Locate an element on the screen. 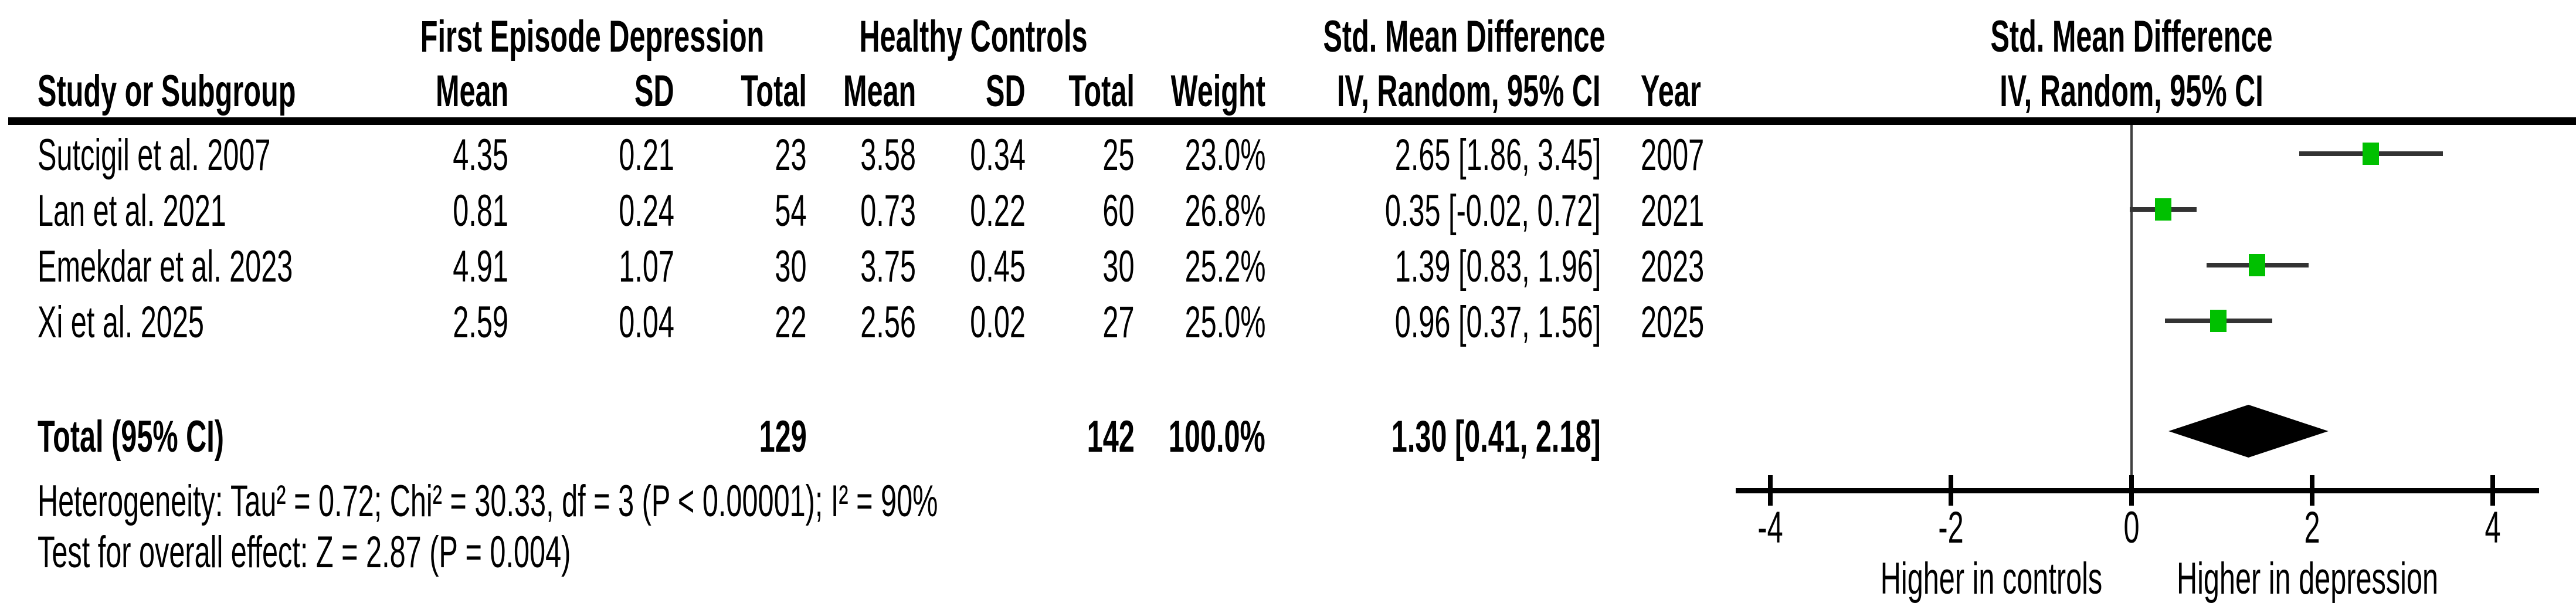 The image size is (2576, 613). axis-tick-label: -2 is located at coordinates (1951, 528).